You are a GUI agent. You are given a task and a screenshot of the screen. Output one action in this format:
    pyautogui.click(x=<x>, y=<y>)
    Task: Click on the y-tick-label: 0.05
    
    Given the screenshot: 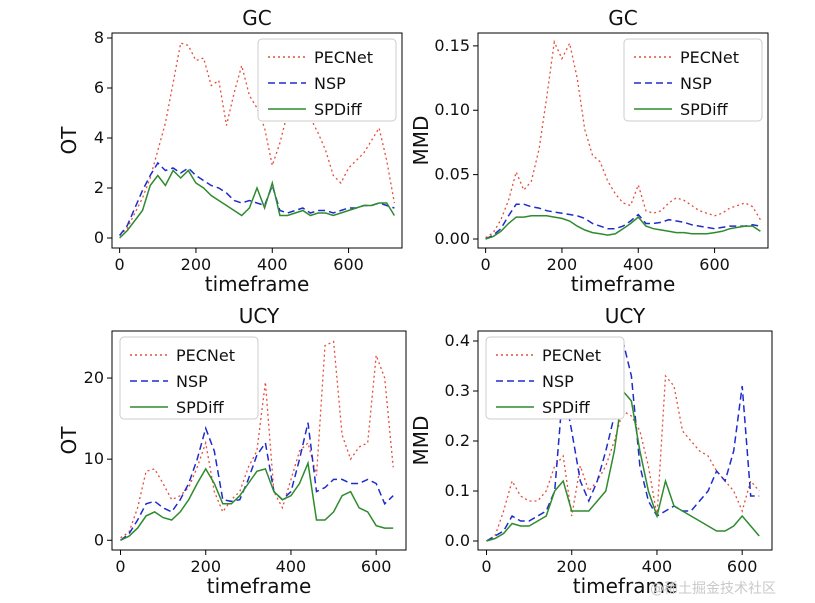 What is the action you would take?
    pyautogui.click(x=452, y=174)
    